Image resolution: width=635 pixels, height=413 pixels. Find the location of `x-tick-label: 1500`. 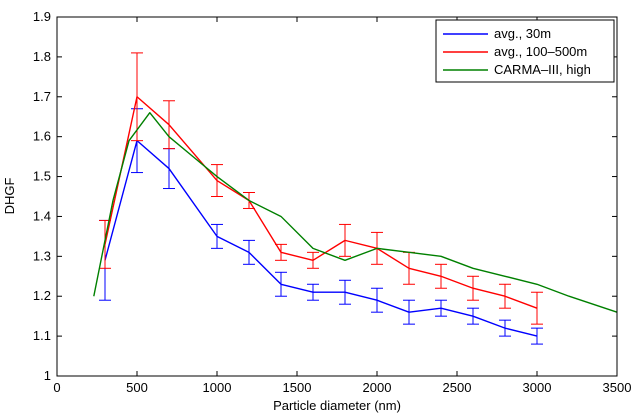

x-tick-label: 1500 is located at coordinates (297, 387).